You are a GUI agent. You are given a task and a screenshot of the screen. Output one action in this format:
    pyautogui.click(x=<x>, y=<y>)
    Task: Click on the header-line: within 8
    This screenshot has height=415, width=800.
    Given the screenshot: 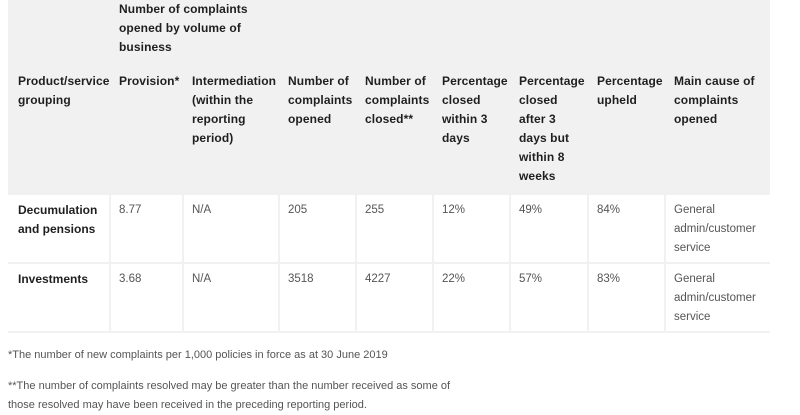 What is the action you would take?
    pyautogui.click(x=542, y=157)
    